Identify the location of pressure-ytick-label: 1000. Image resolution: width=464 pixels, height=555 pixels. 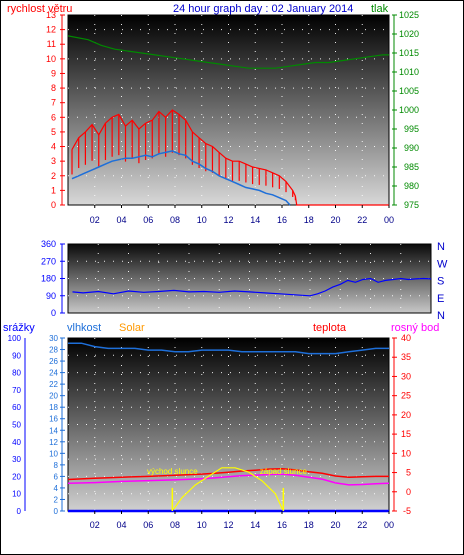
(409, 110).